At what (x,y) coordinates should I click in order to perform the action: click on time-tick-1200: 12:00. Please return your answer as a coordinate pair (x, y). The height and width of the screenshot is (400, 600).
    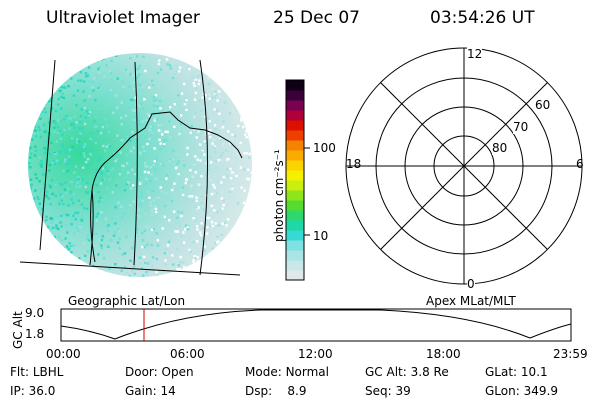
    Looking at the image, I should click on (315, 354).